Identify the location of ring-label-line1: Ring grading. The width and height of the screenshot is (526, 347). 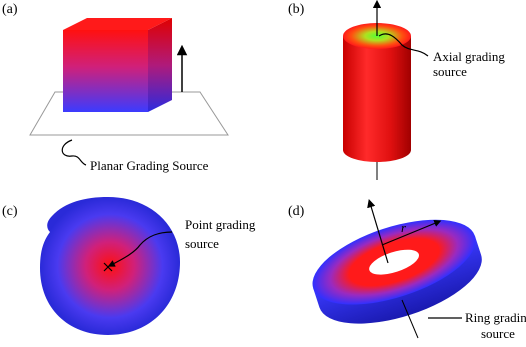
(495, 317).